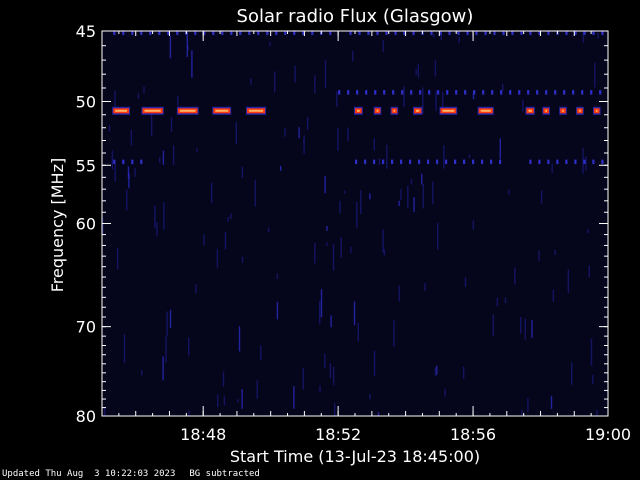 Image resolution: width=640 pixels, height=480 pixels. Describe the element at coordinates (57, 225) in the screenshot. I see `y-axis-label: Frequency [MHz]` at that location.